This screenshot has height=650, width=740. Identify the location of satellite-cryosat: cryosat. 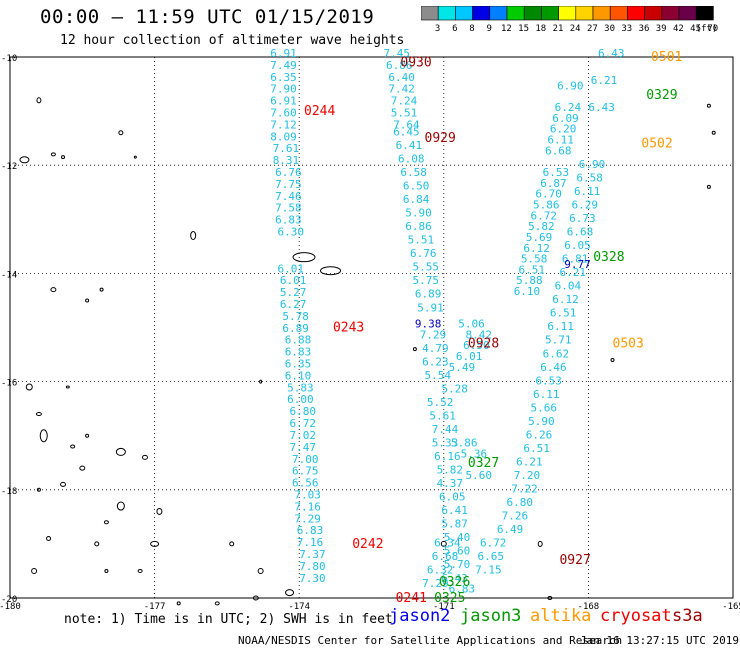
(636, 616).